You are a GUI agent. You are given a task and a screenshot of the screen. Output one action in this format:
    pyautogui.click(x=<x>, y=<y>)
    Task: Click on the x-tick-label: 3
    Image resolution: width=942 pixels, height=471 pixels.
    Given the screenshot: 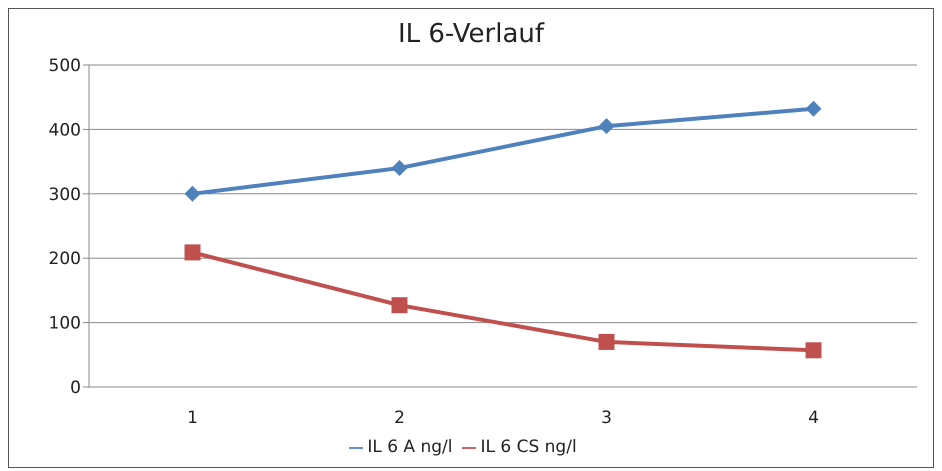 What is the action you would take?
    pyautogui.click(x=606, y=418)
    